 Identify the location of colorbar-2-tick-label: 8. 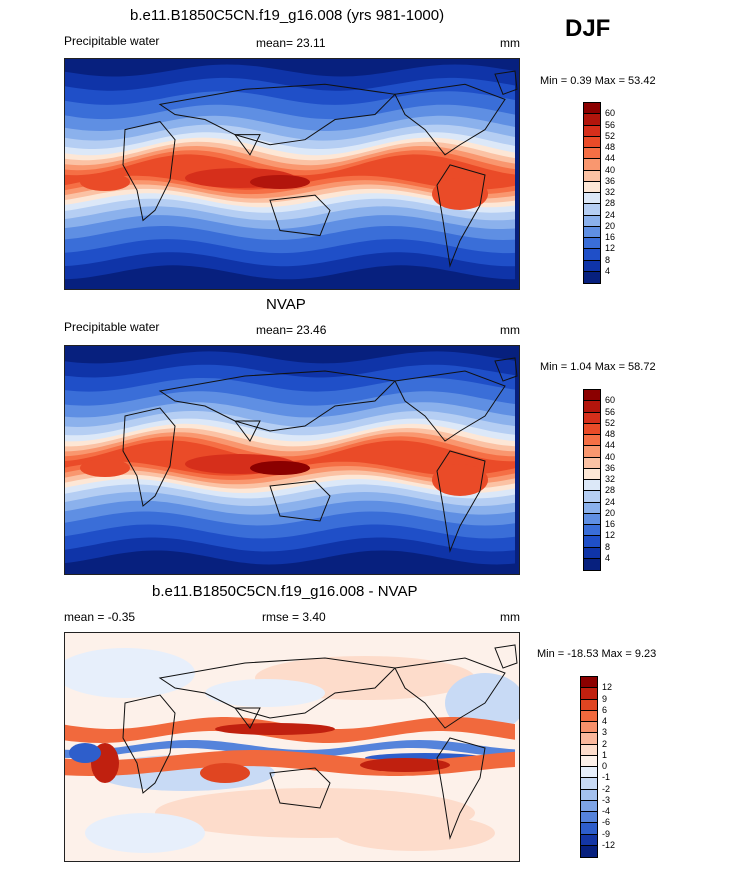
(608, 546).